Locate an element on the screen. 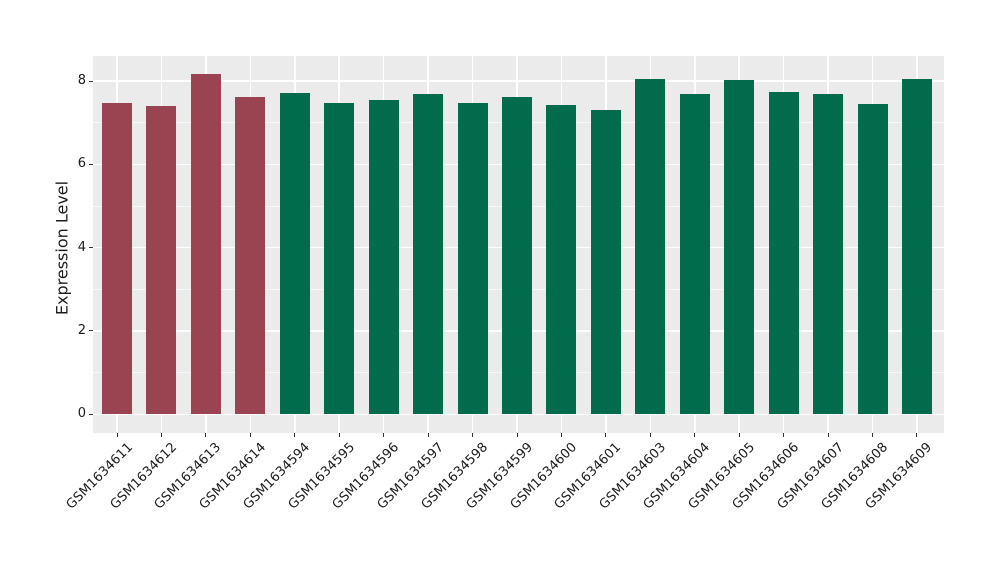  bar-GSM1634605 is located at coordinates (739, 247).